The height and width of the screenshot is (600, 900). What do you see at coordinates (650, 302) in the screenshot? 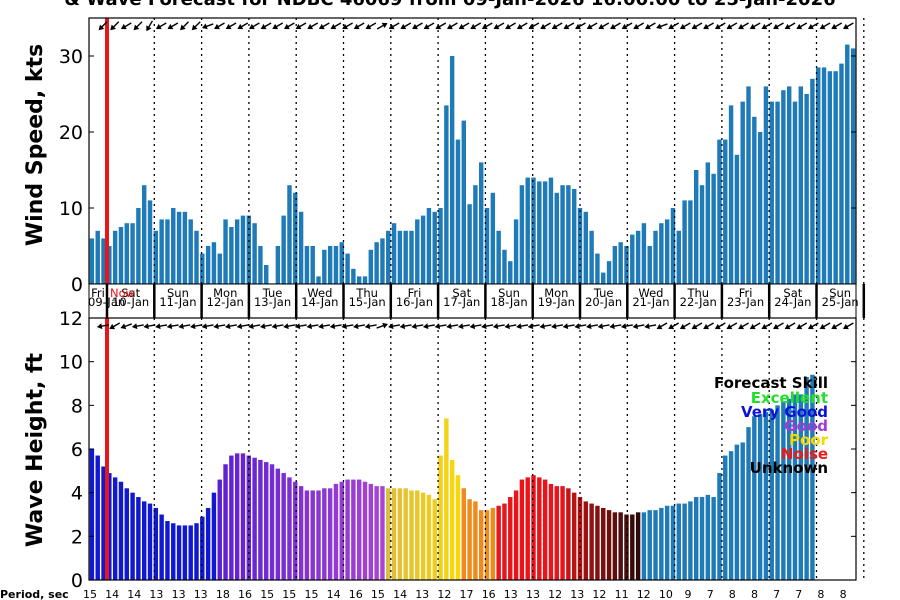
I see `date-label: 21-Jan` at bounding box center [650, 302].